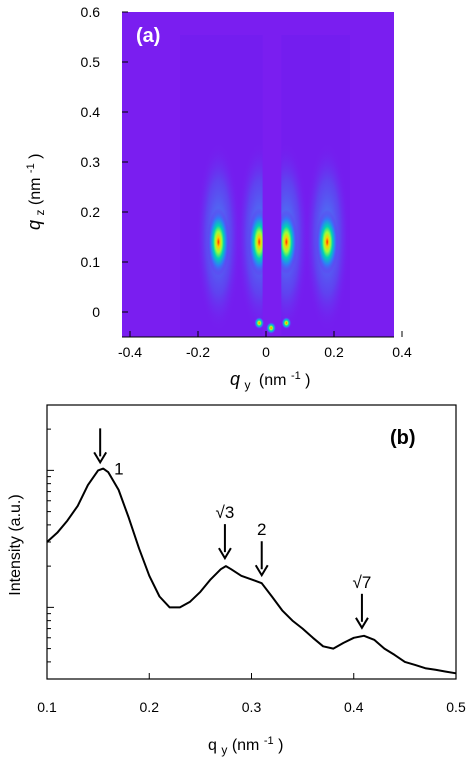 The image size is (474, 762). Describe the element at coordinates (91, 162) in the screenshot. I see `y-tick-label: 0.3` at that location.